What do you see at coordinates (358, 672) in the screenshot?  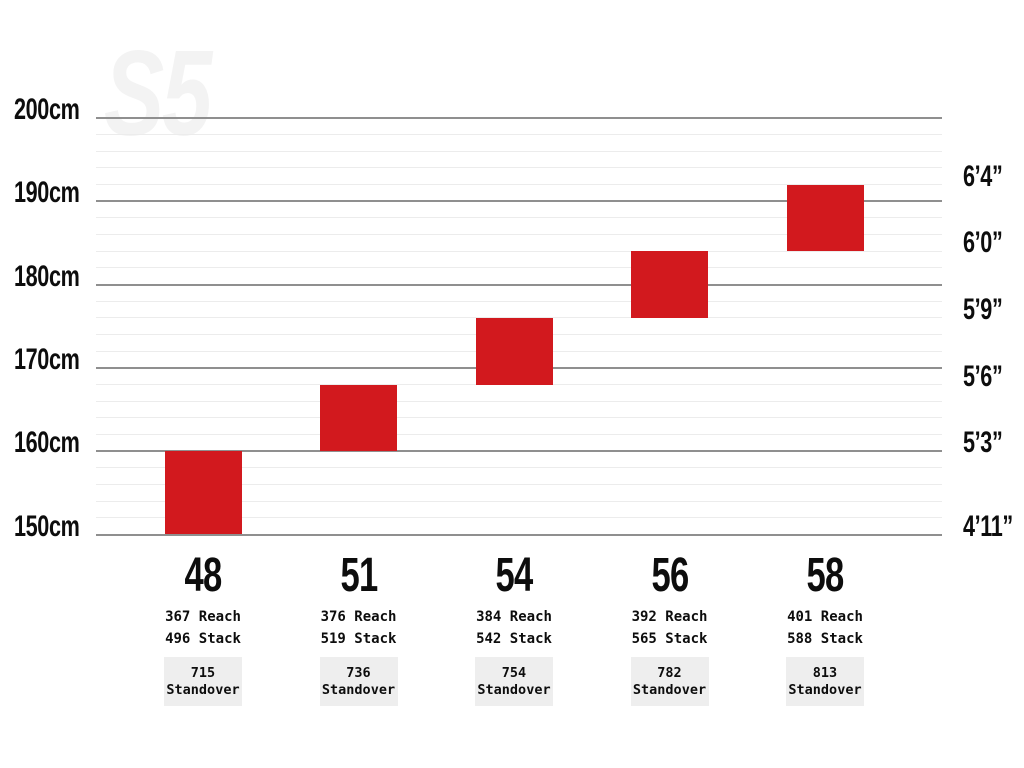 I see `standover-value: 736` at bounding box center [358, 672].